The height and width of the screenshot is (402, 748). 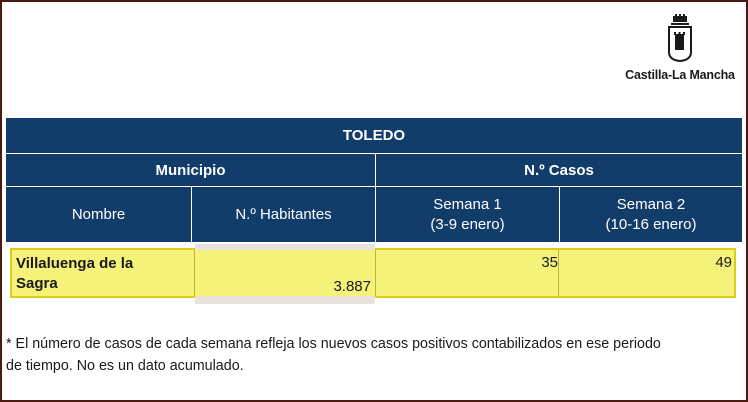 I want to click on semana1-value: 35, so click(x=549, y=262).